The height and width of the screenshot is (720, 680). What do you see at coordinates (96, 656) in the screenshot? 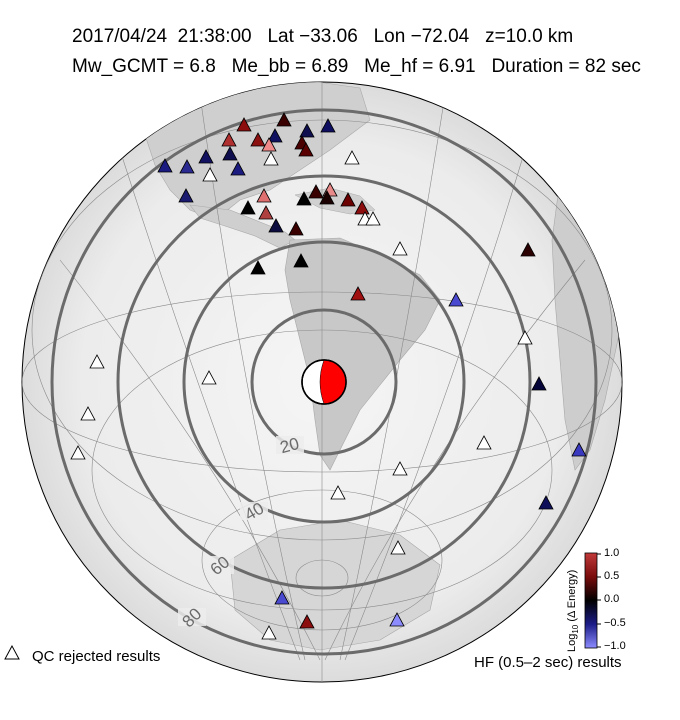
I see `legend-qc-rejected: QC rejected results` at bounding box center [96, 656].